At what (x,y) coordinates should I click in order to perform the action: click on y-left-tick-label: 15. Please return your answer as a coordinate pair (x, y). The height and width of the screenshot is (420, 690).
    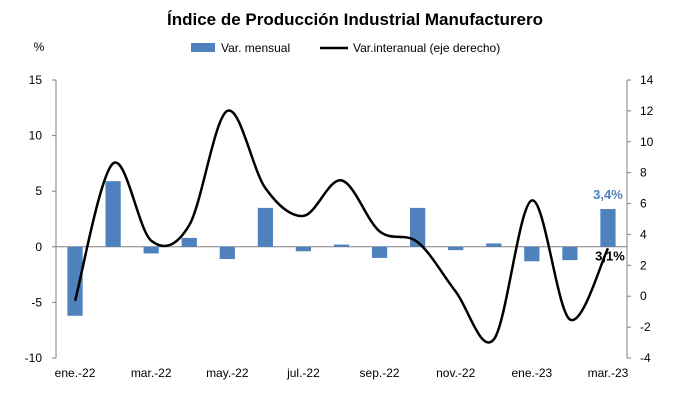
    Looking at the image, I should click on (36, 80).